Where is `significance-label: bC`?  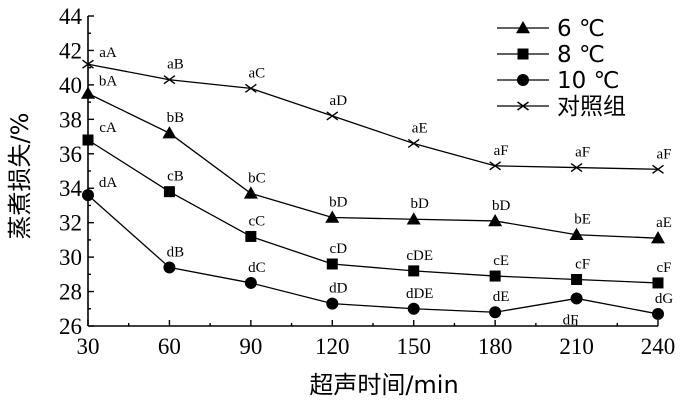 significance-label: bC is located at coordinates (257, 178).